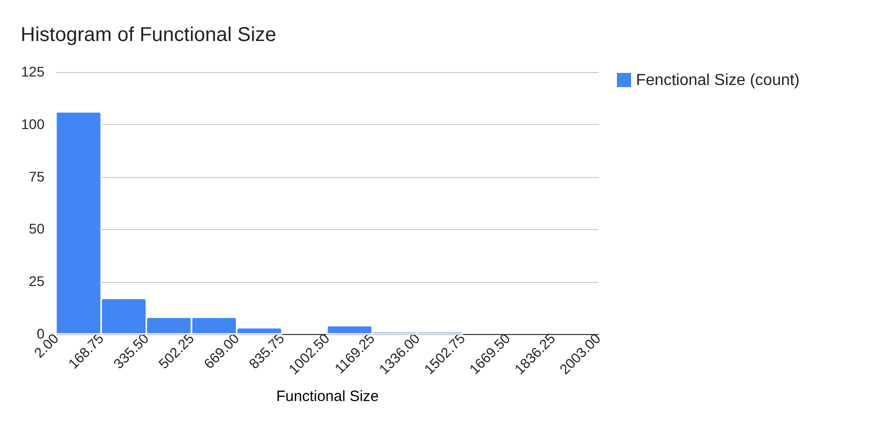 The height and width of the screenshot is (443, 887). Describe the element at coordinates (36, 228) in the screenshot. I see `y-tick-label: 50` at that location.